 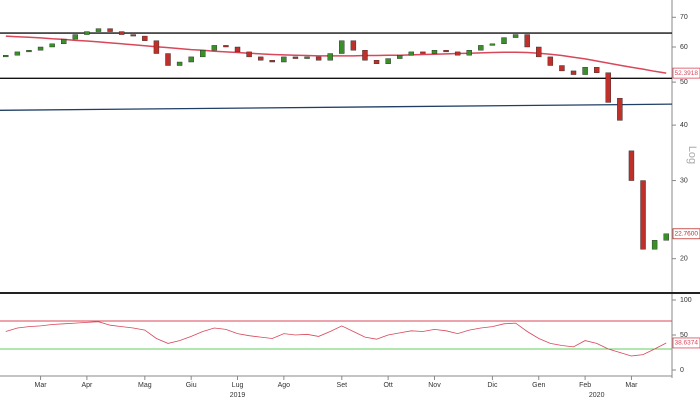 What do you see at coordinates (684, 180) in the screenshot?
I see `y-tick-label: 30` at bounding box center [684, 180].